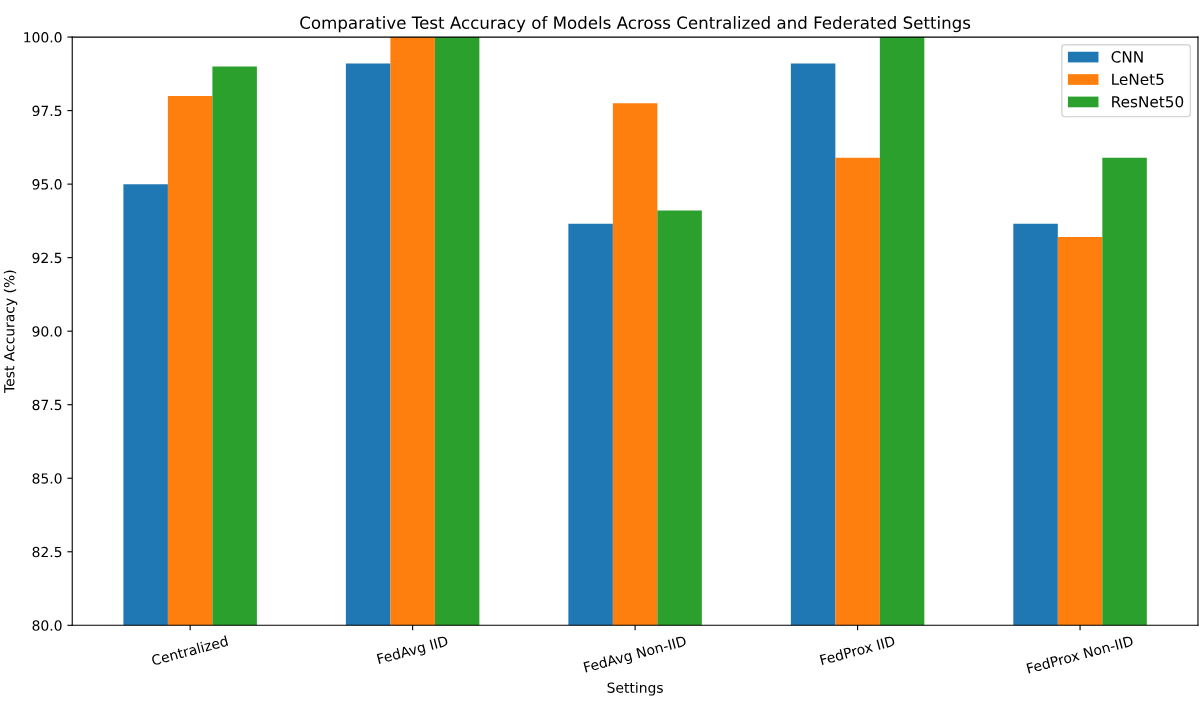 The height and width of the screenshot is (713, 1204). Describe the element at coordinates (47, 625) in the screenshot. I see `y-tick-label: 80.0` at that location.